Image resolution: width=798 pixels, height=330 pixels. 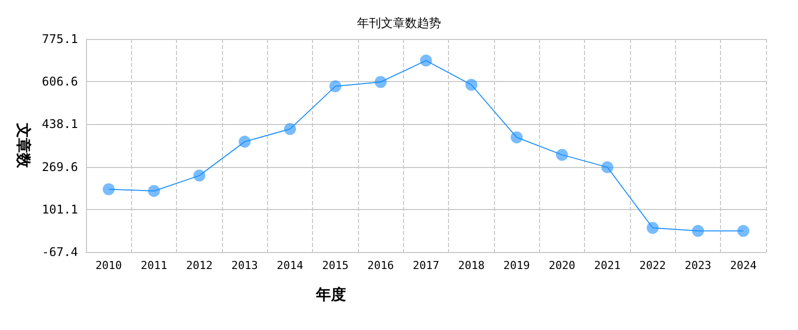 I want to click on y-tick-label: 101.1, so click(x=60, y=209).